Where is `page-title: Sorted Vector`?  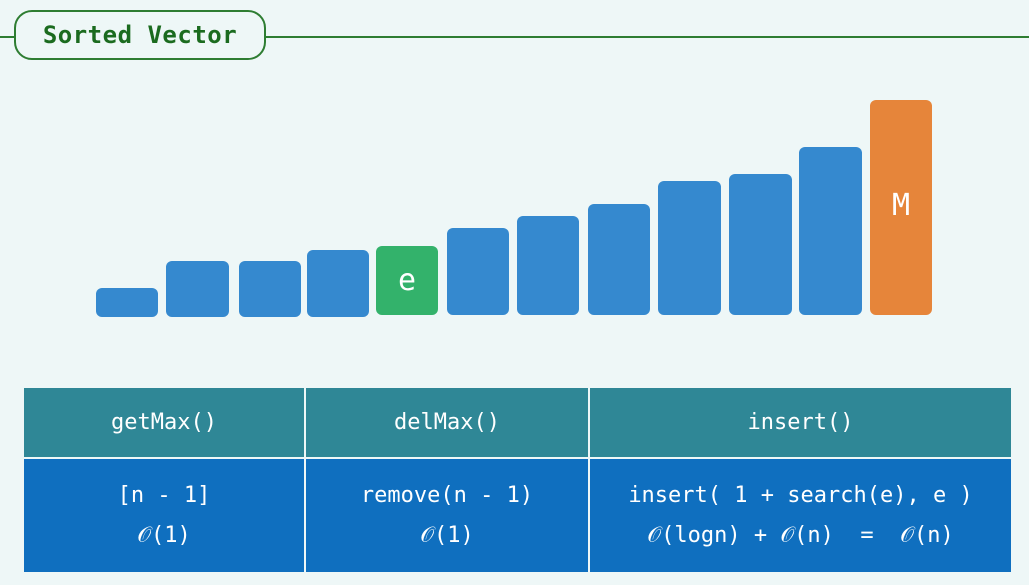
page-title: Sorted Vector is located at coordinates (140, 35).